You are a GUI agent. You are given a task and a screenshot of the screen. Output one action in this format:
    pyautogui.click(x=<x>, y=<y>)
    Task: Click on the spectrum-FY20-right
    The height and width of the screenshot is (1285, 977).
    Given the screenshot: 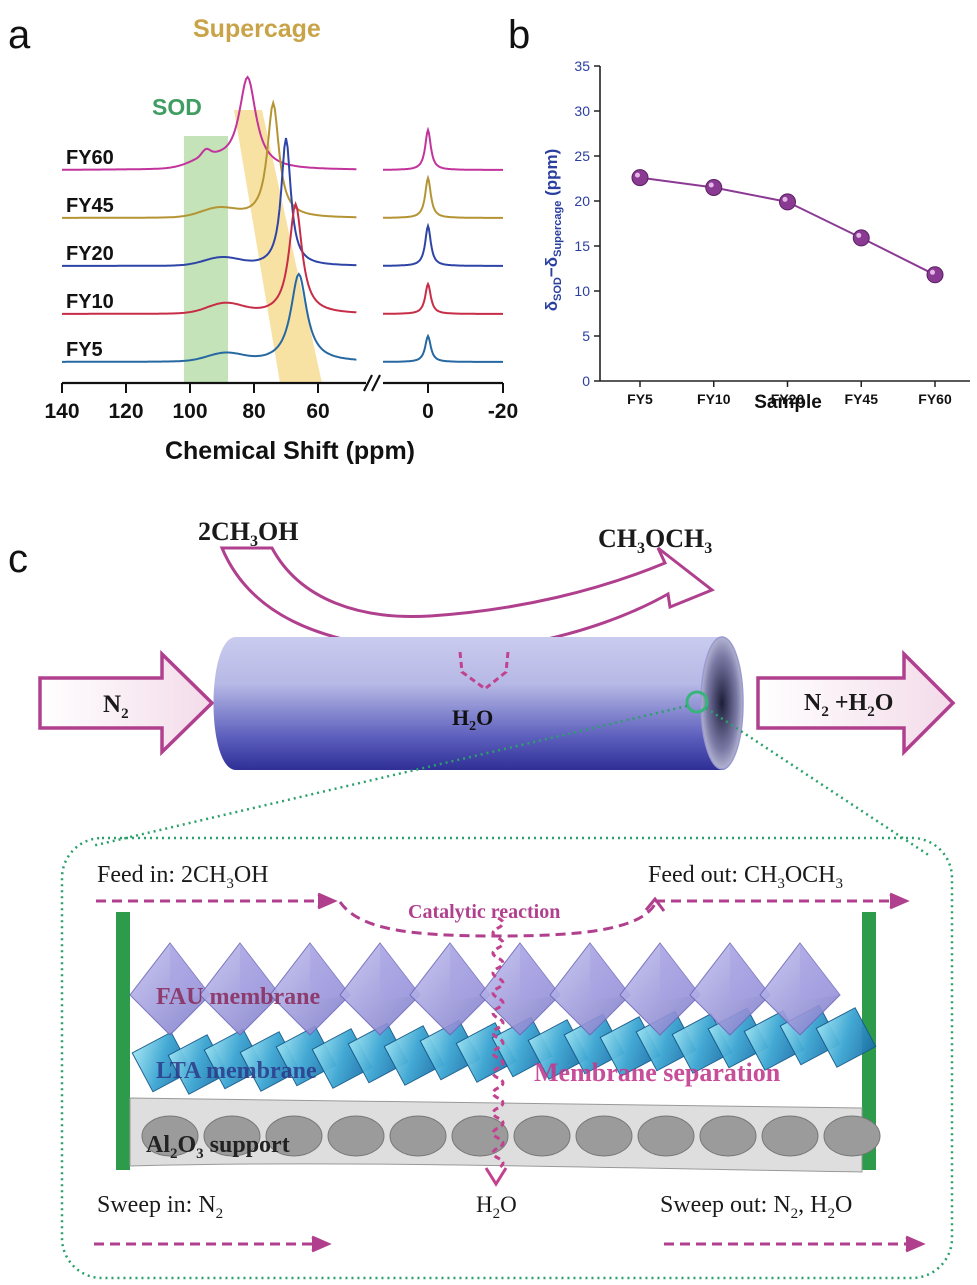 What is the action you would take?
    pyautogui.click(x=443, y=244)
    